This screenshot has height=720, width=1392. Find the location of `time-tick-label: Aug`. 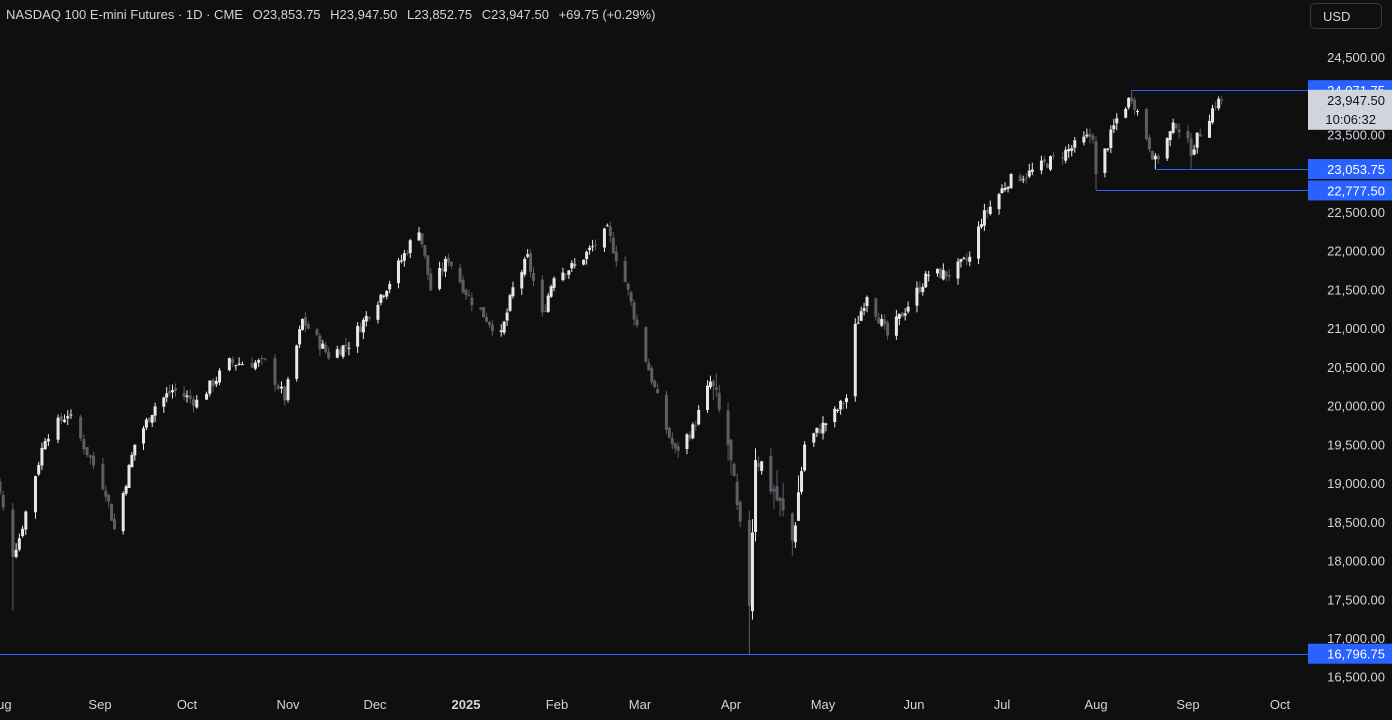

time-tick-label: Aug is located at coordinates (1095, 704).